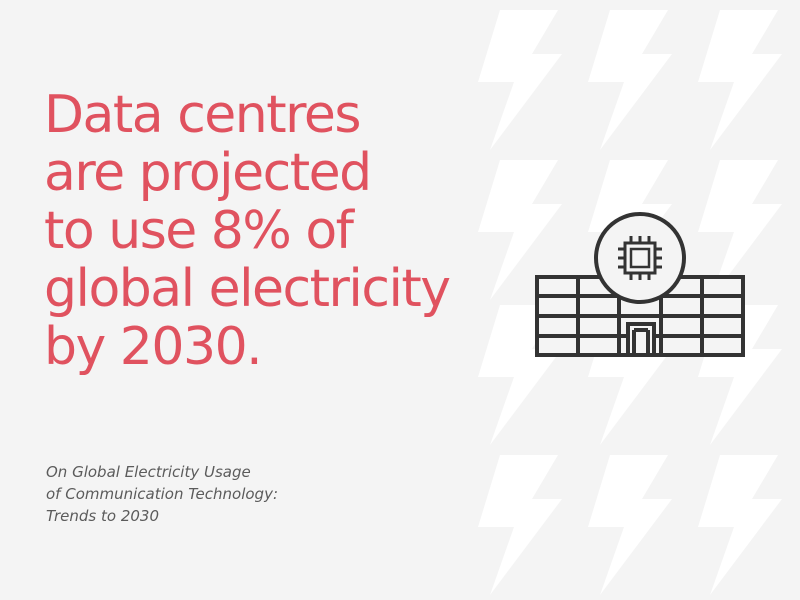 Image resolution: width=800 pixels, height=600 pixels. What do you see at coordinates (641, 339) in the screenshot?
I see `door-icon` at bounding box center [641, 339].